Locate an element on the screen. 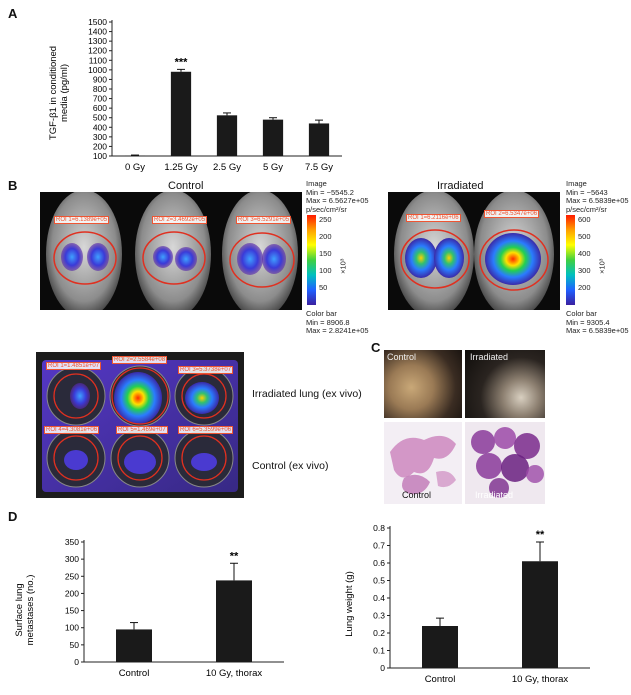 The width and height of the screenshot is (631, 695). histology-control-svg is located at coordinates (423, 465).